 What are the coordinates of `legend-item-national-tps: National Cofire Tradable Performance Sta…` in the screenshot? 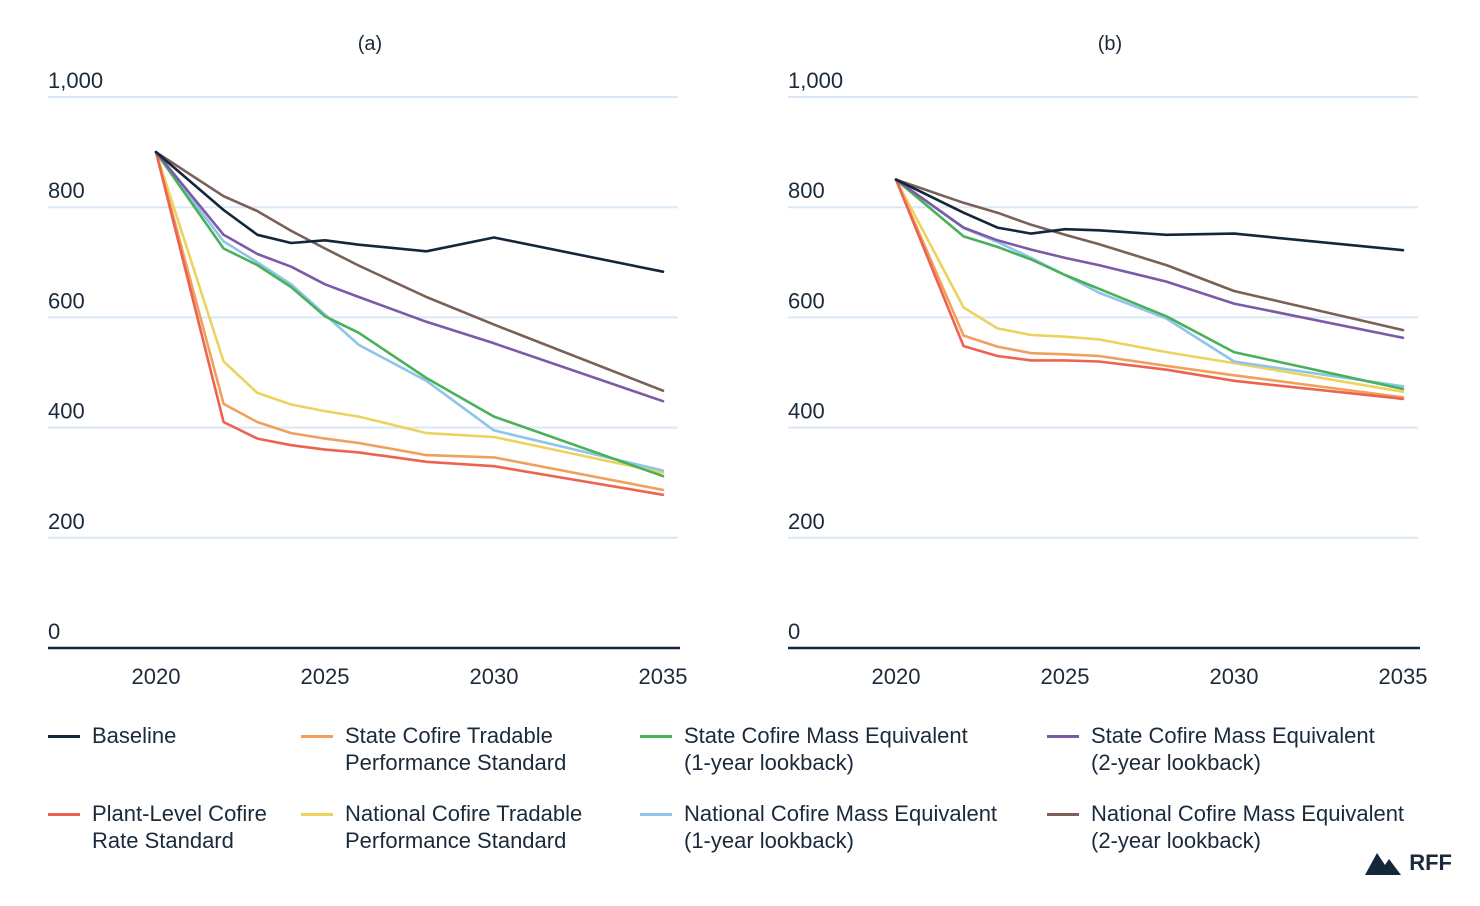 It's located at (441, 827).